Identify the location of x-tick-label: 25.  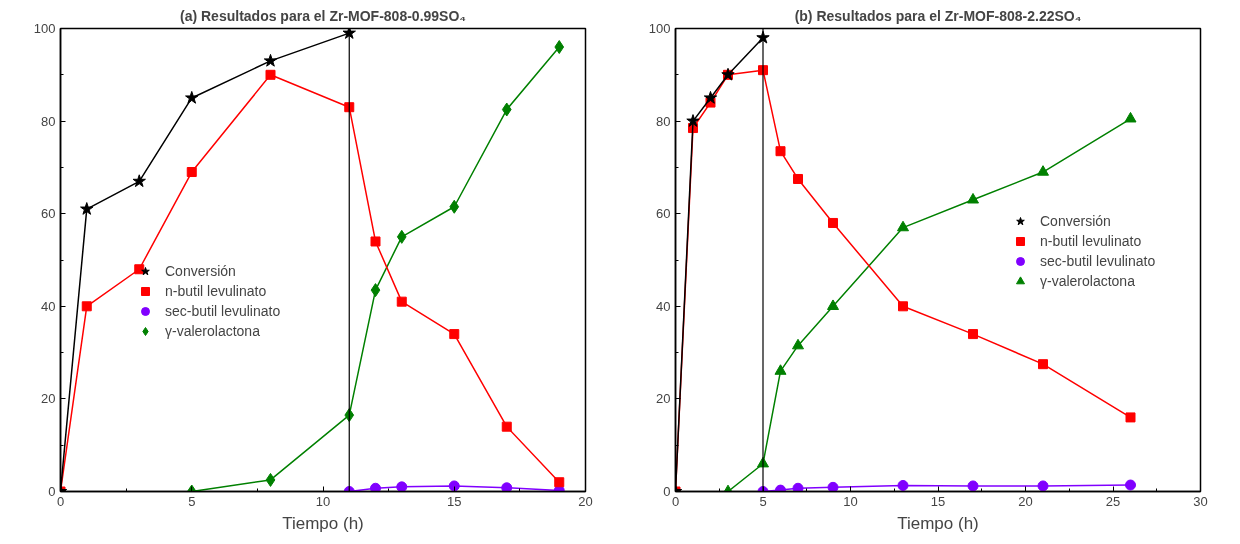
(1113, 501).